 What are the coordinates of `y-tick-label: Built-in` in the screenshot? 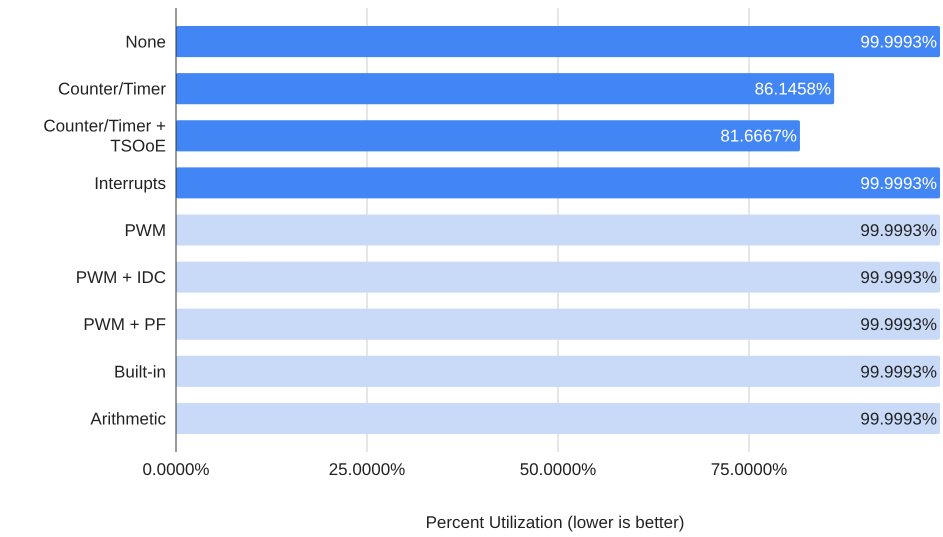 It's located at (140, 372).